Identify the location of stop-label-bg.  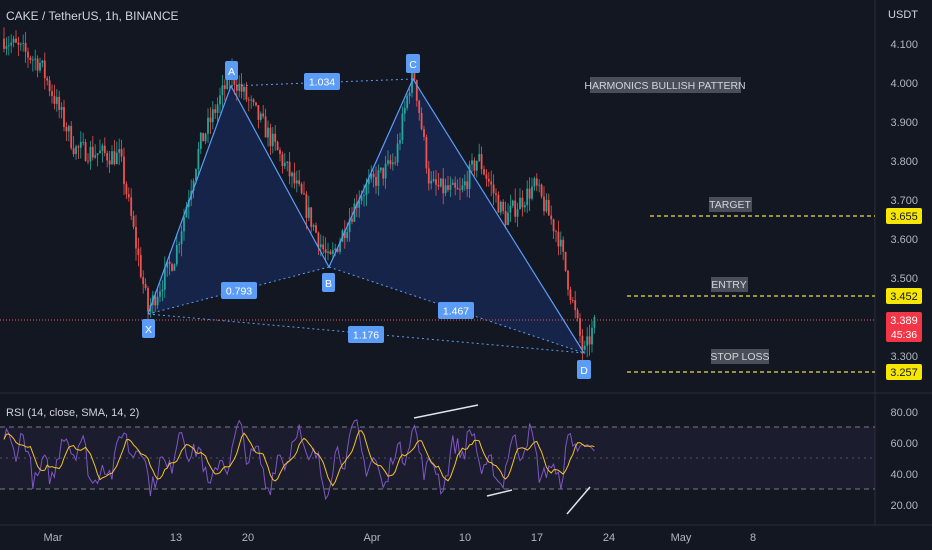
(740, 356).